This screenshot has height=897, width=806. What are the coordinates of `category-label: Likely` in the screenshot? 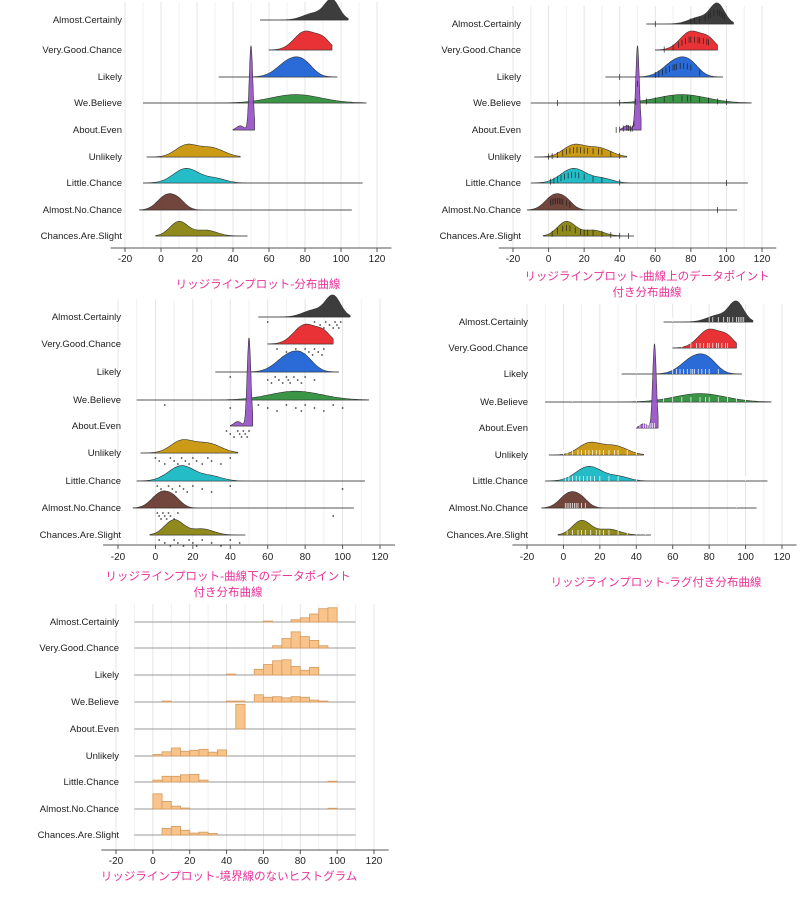 It's located at (516, 374).